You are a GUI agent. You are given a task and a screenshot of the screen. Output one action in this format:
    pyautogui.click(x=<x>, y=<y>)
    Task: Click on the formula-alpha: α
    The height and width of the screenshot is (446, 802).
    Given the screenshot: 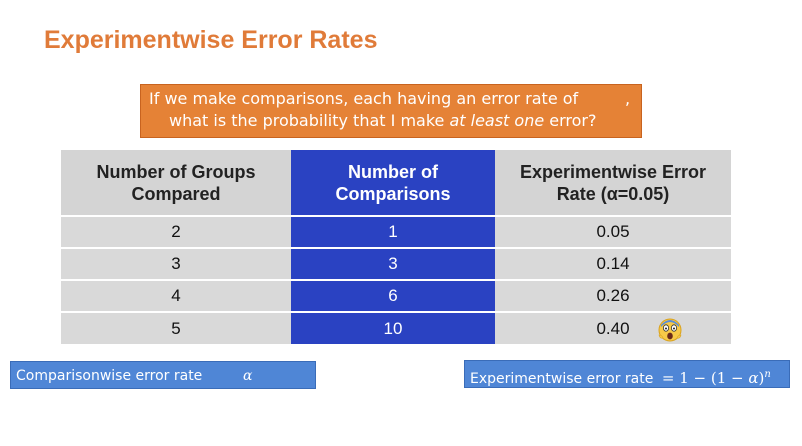 What is the action you would take?
    pyautogui.click(x=753, y=378)
    